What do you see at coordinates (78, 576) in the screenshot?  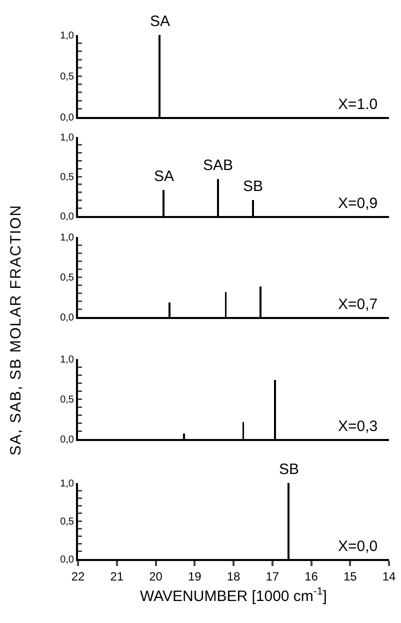 I see `x-tick-label: 22` at bounding box center [78, 576].